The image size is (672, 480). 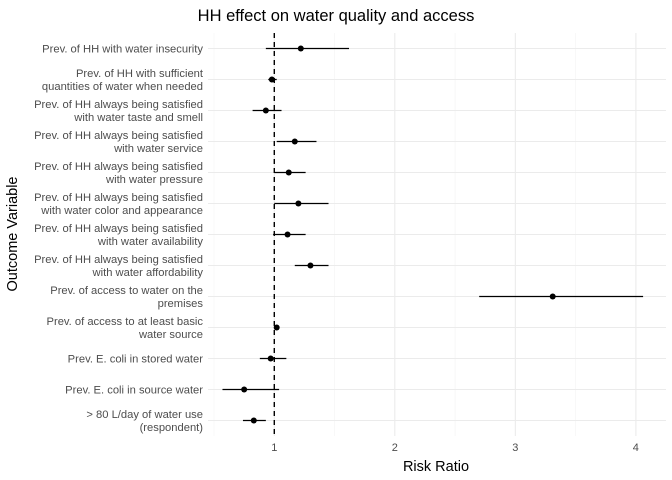 What do you see at coordinates (122, 50) in the screenshot?
I see `category-label: Prev. of HH with water insecurity` at bounding box center [122, 50].